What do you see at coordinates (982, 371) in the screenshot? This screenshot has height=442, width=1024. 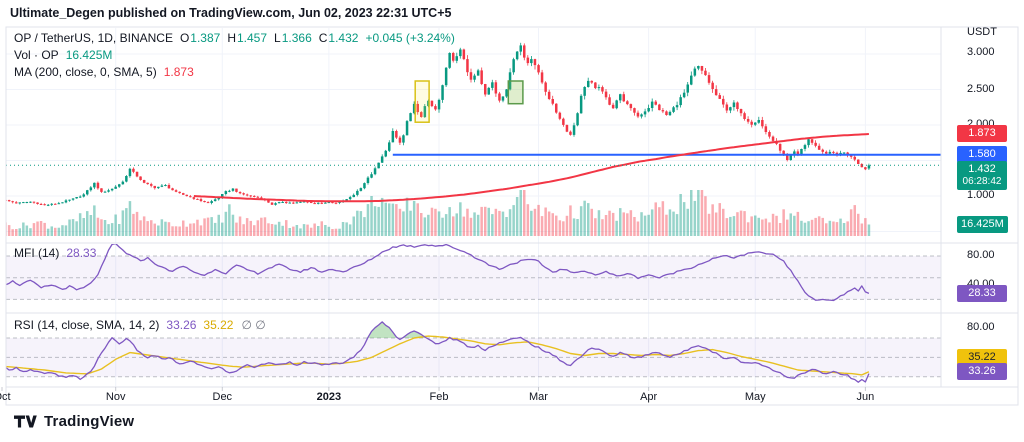 I see `rsi-value-badge: 33.26` at bounding box center [982, 371].